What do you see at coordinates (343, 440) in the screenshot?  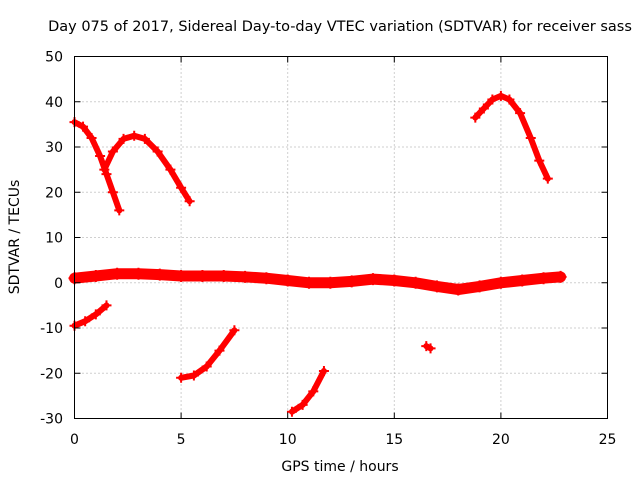 I see `x-tick-labels: 0 5 10 15 20 25` at bounding box center [343, 440].